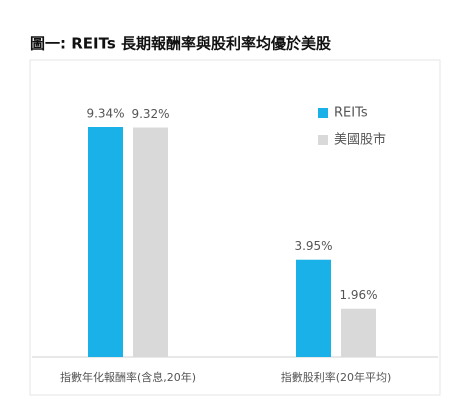  I want to click on value-label: 9.32%, so click(150, 114).